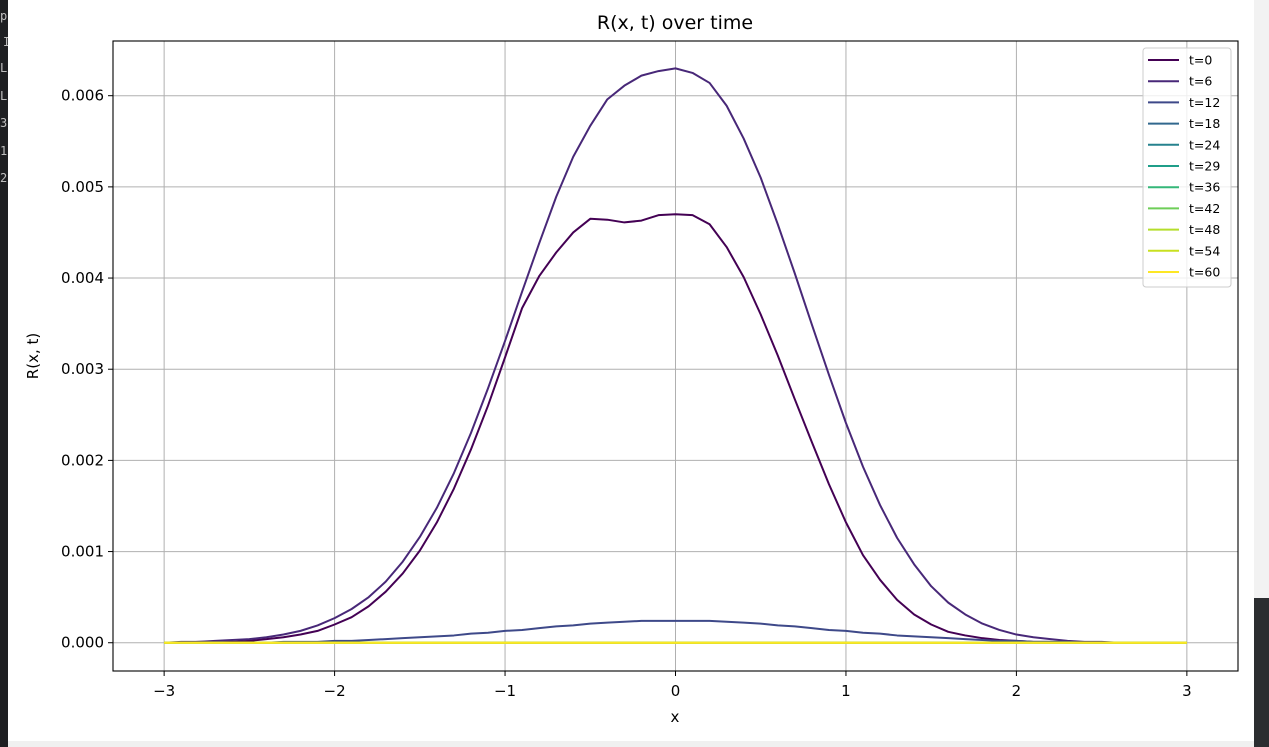 The image size is (1269, 747). What do you see at coordinates (675, 717) in the screenshot?
I see `x-axis-label: x` at bounding box center [675, 717].